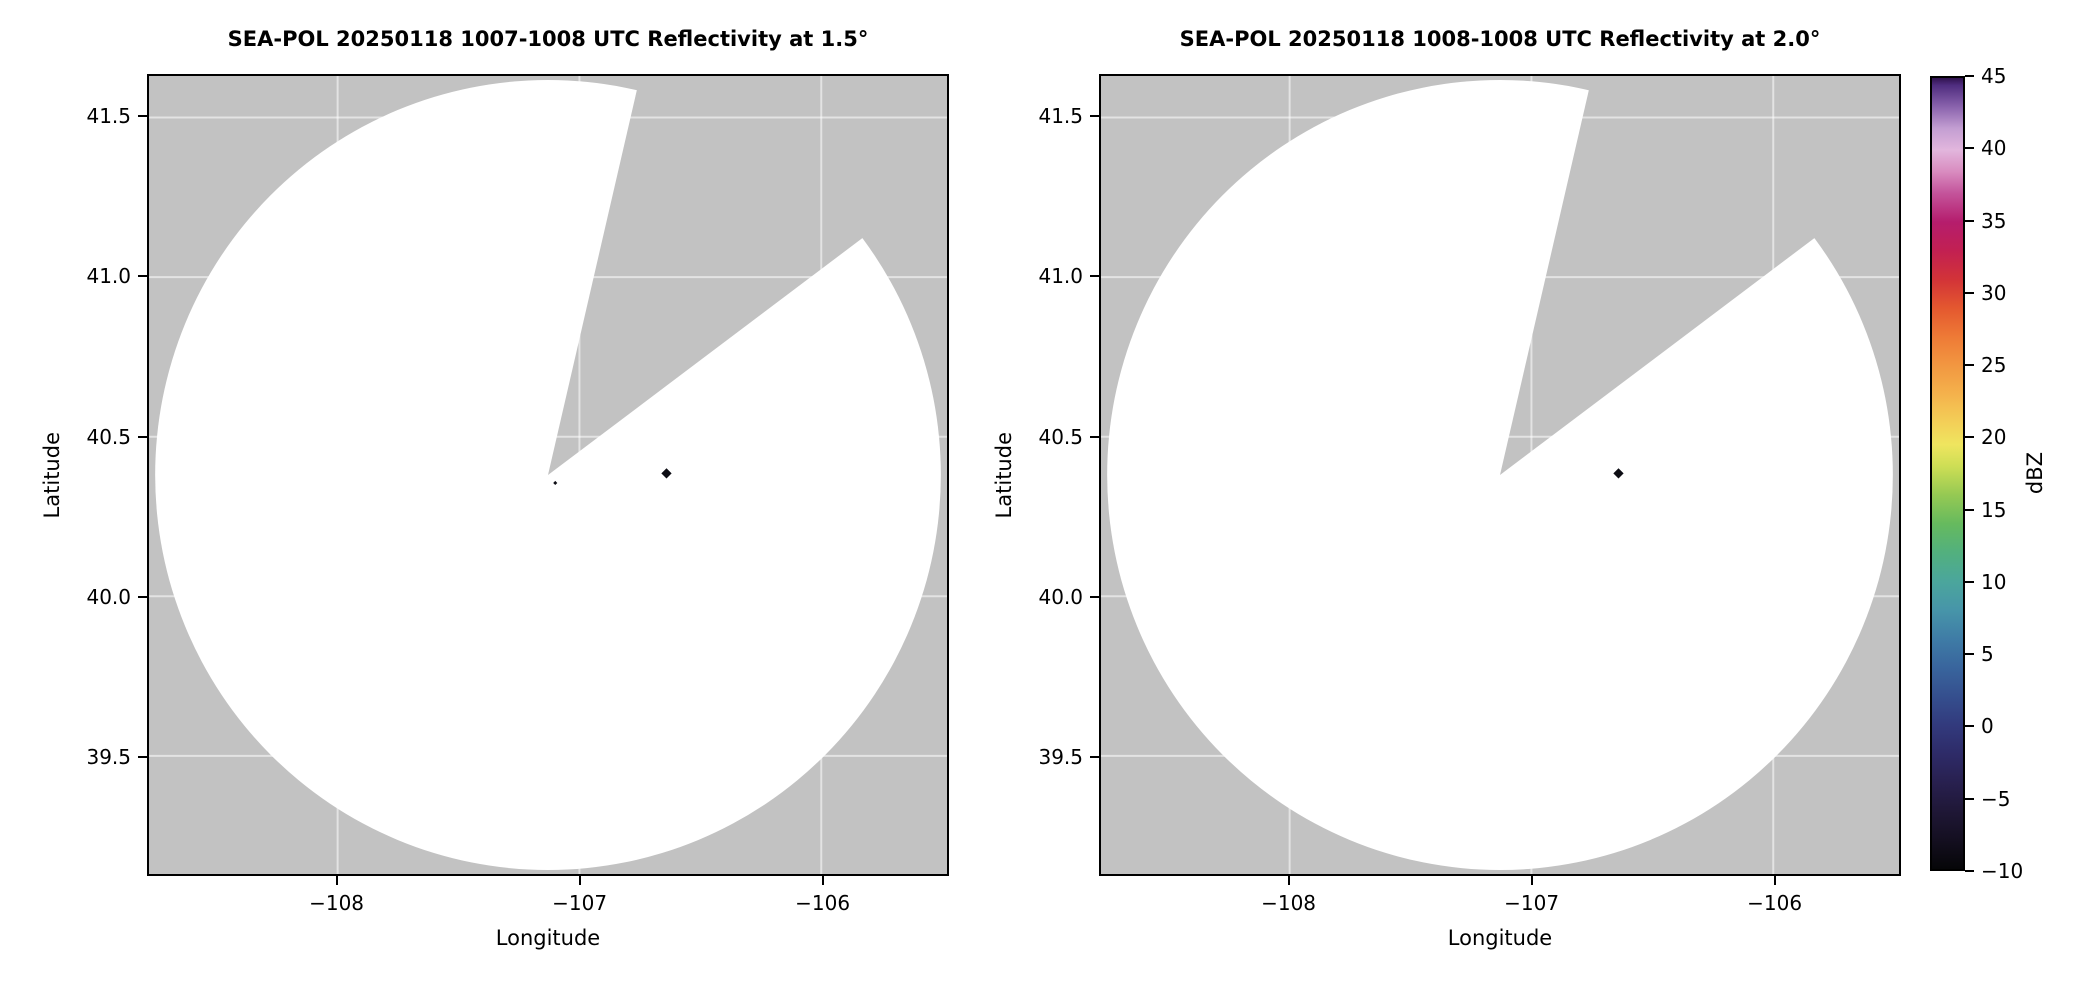 The image size is (2096, 990). What do you see at coordinates (2002, 871) in the screenshot?
I see `colorbar-tick-label: −10` at bounding box center [2002, 871].